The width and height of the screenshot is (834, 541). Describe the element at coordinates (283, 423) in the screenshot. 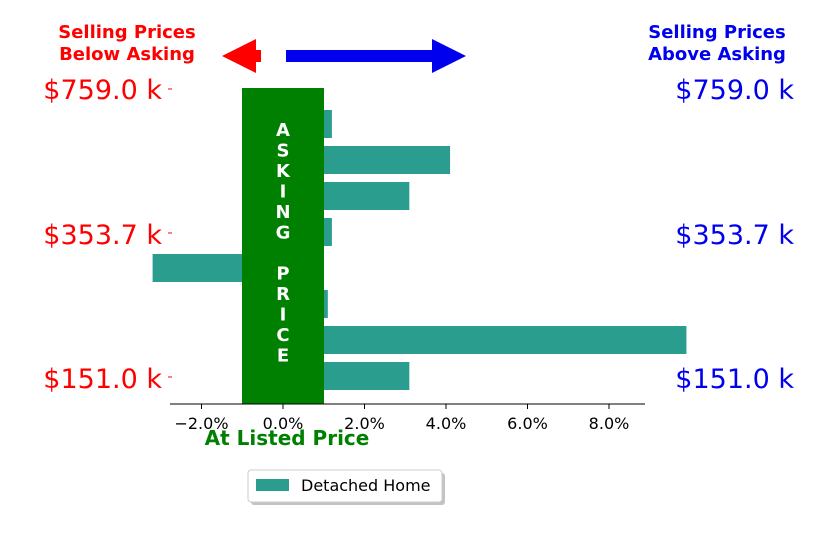

I see `x-tick-label-1: 0.0%` at that location.